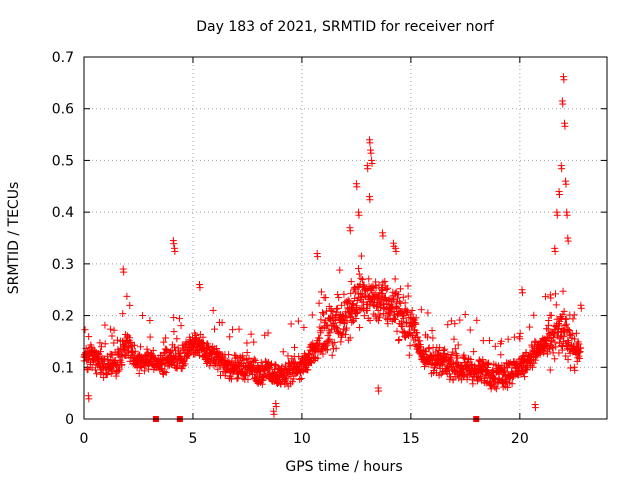  I want to click on x-tick-label: 15, so click(411, 439).